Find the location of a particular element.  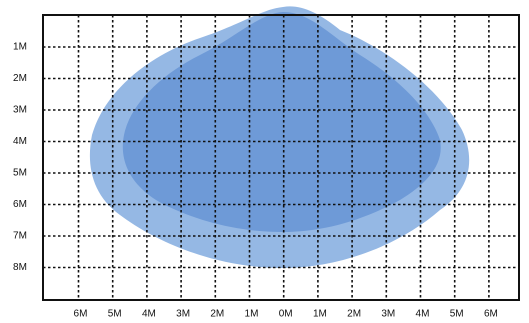

y-label: 6M is located at coordinates (20, 204).